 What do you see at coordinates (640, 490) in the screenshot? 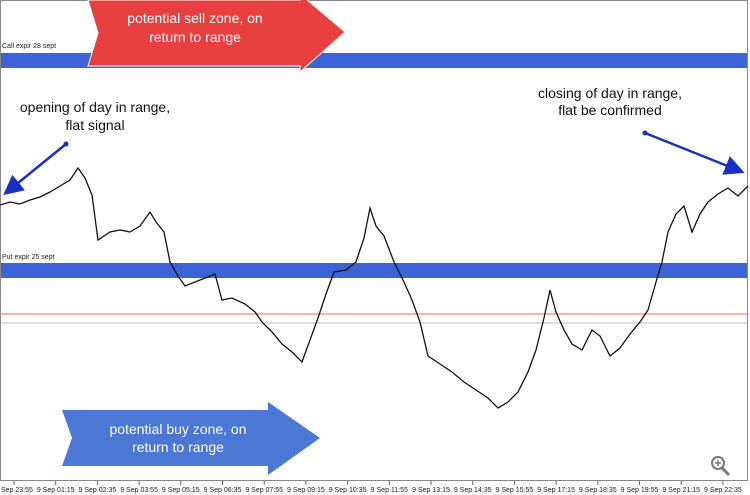
I see `x-tick-label: 9 Sep 19:55` at bounding box center [640, 490].